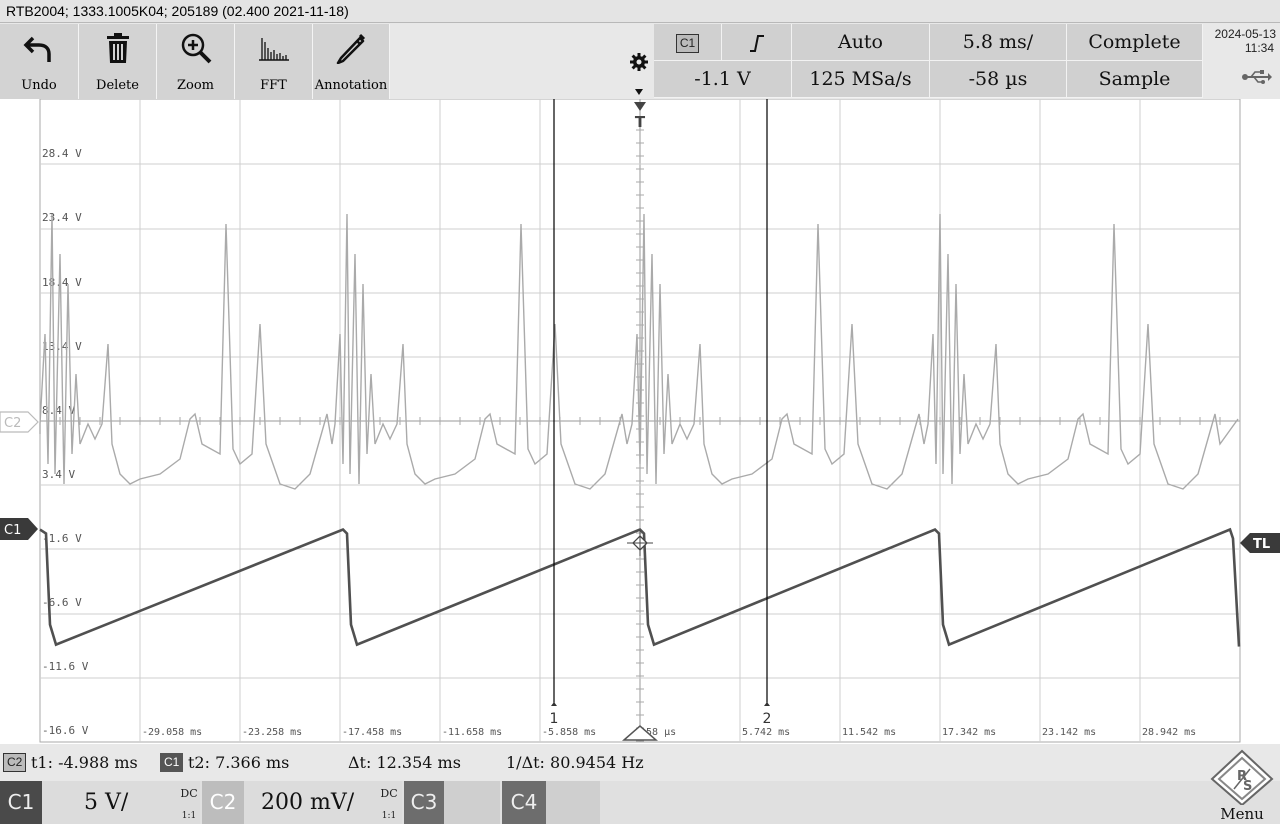 This screenshot has height=824, width=1280. I want to click on c3-scale-box, so click(472, 802).